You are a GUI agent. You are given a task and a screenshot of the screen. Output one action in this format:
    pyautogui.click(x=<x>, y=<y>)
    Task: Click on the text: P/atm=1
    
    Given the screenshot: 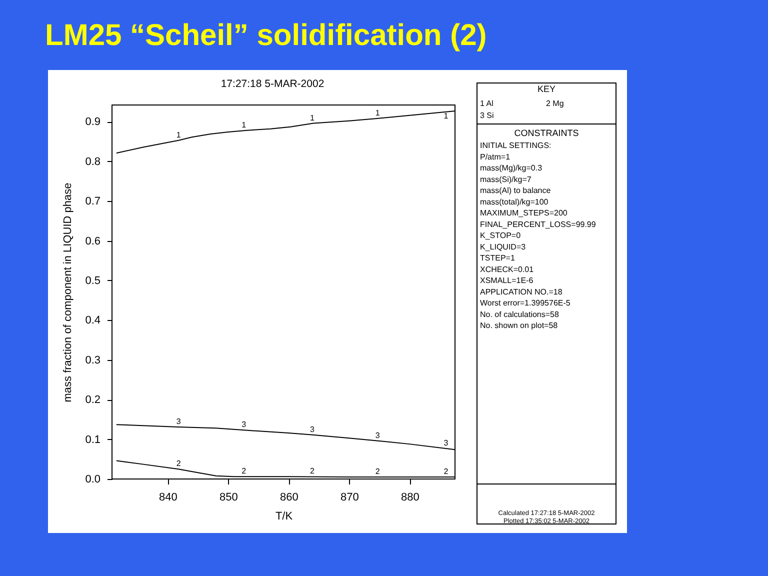 What is the action you would take?
    pyautogui.click(x=495, y=157)
    